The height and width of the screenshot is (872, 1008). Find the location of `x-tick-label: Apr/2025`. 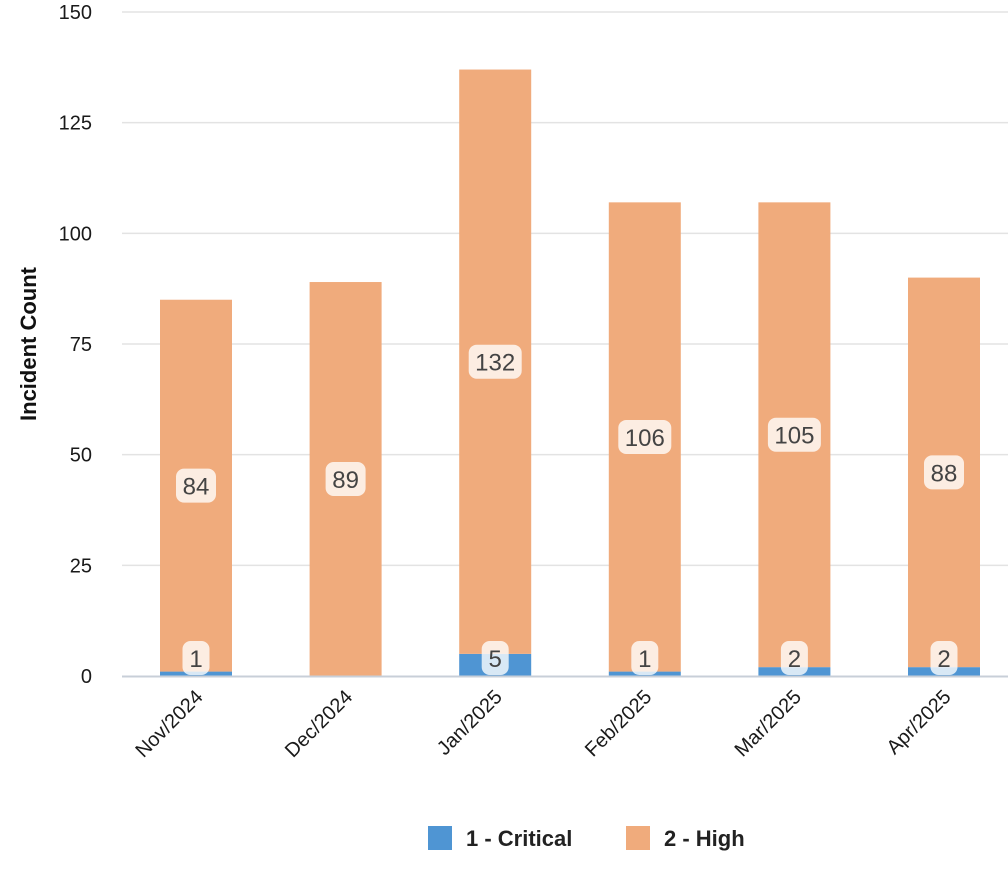

x-tick-label: Apr/2025 is located at coordinates (919, 722).